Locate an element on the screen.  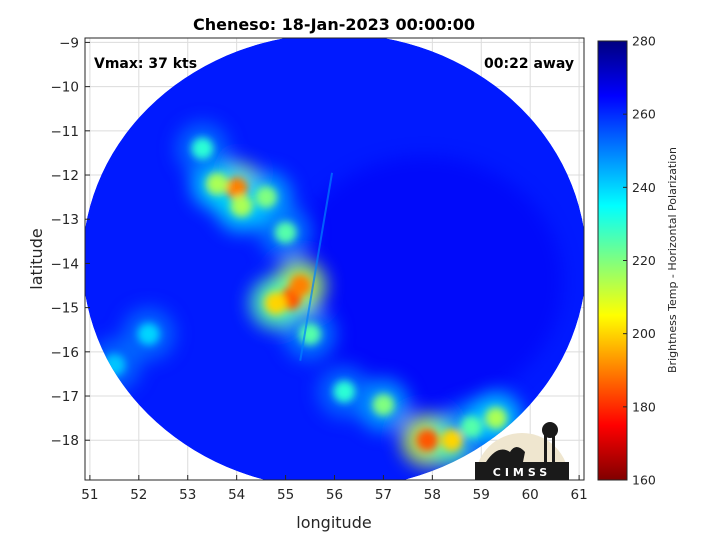
water-tower-leg2-icon is located at coordinates (553, 447).